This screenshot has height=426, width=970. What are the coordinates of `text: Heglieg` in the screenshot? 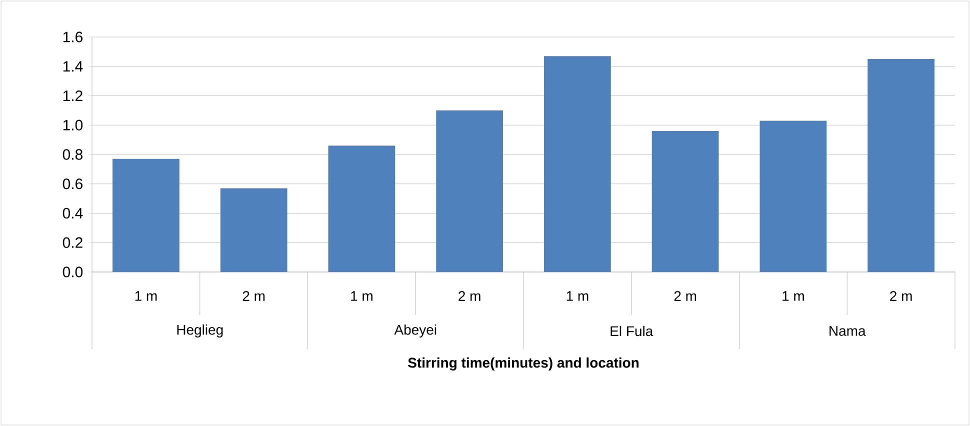 It's located at (200, 331).